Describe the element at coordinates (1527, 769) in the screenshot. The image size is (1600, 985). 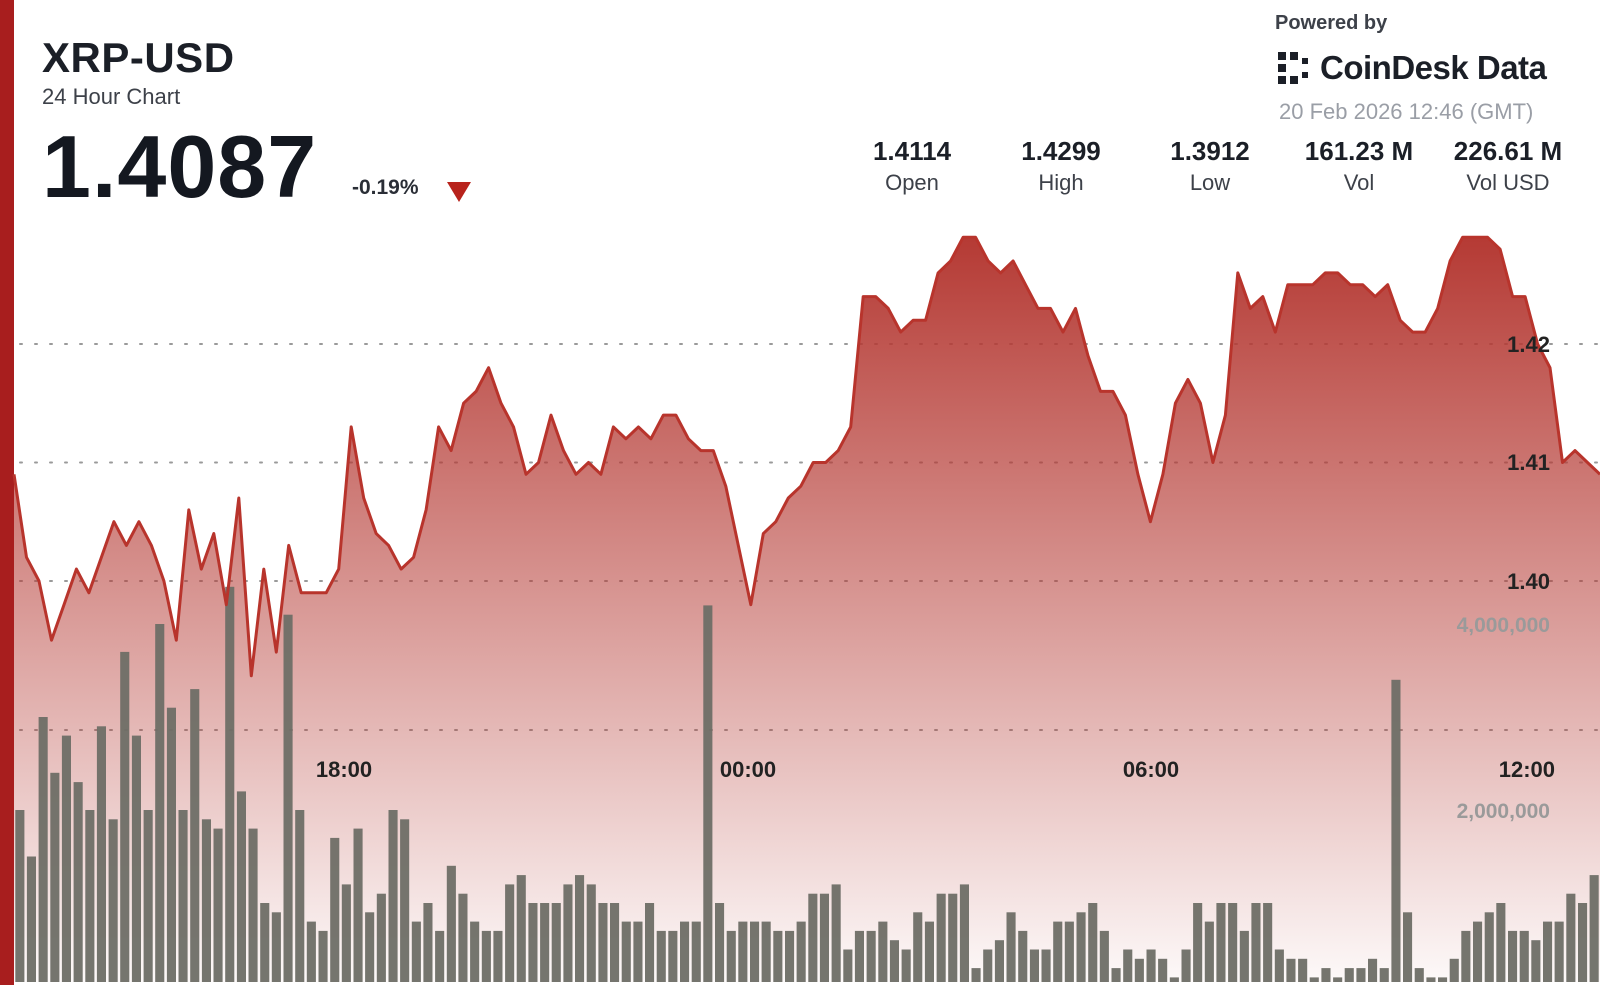
I see `time-tick-label: 12:00` at that location.